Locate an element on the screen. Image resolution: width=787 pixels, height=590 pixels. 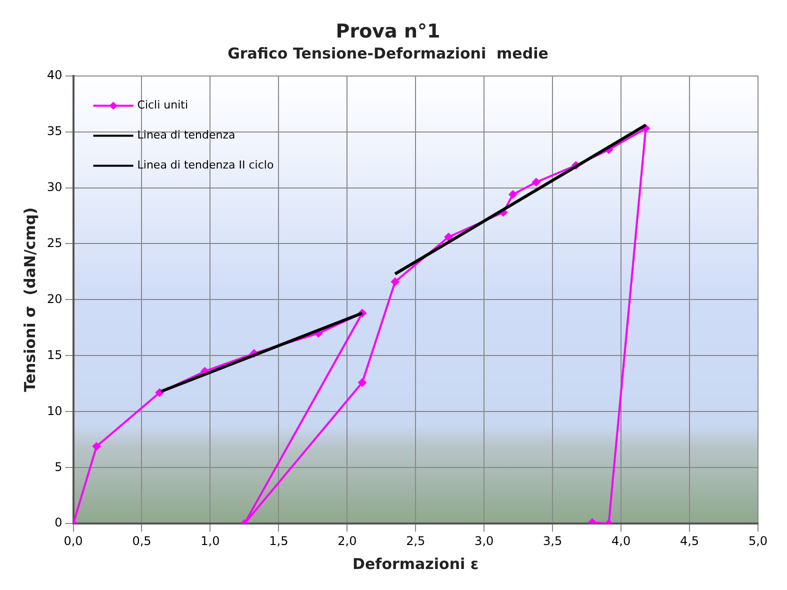
y-tick-label: 20 is located at coordinates (54, 299).